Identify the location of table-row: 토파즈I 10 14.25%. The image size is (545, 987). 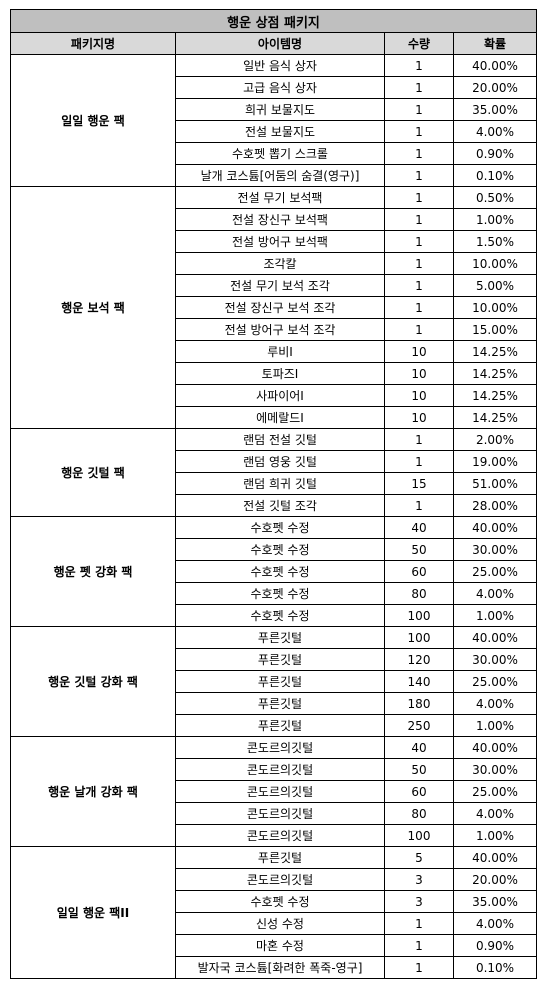
(274, 373).